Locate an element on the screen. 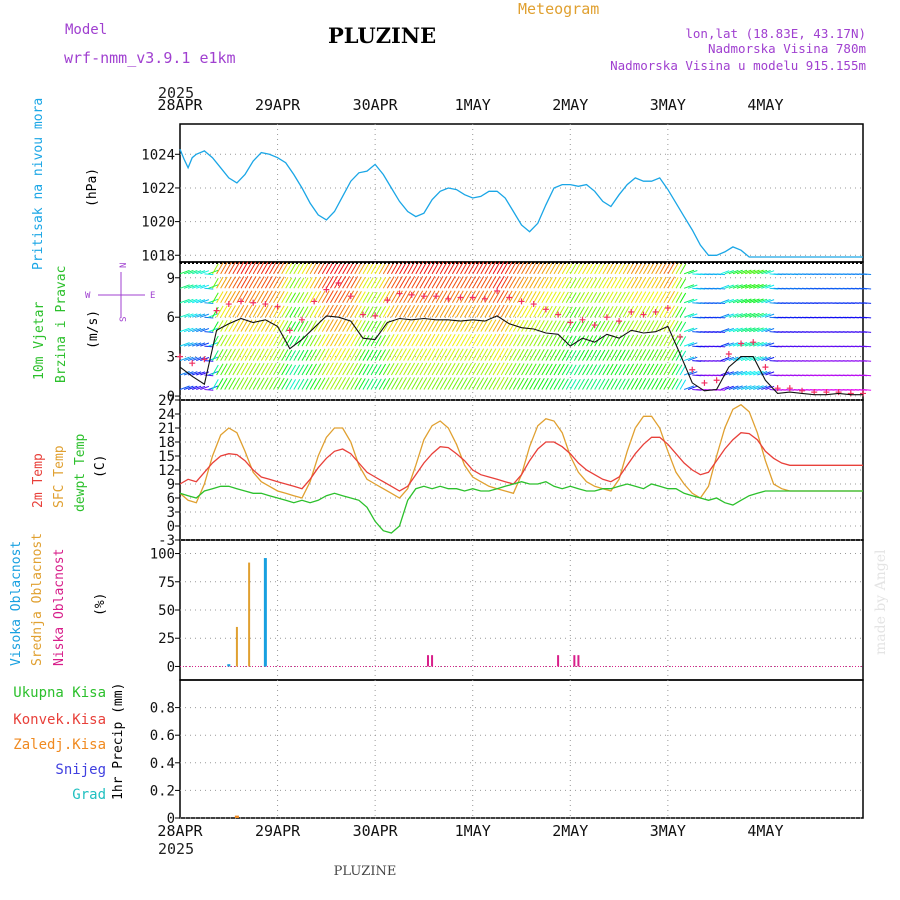  wind-direction-legend: N S W E is located at coordinates (120, 292).